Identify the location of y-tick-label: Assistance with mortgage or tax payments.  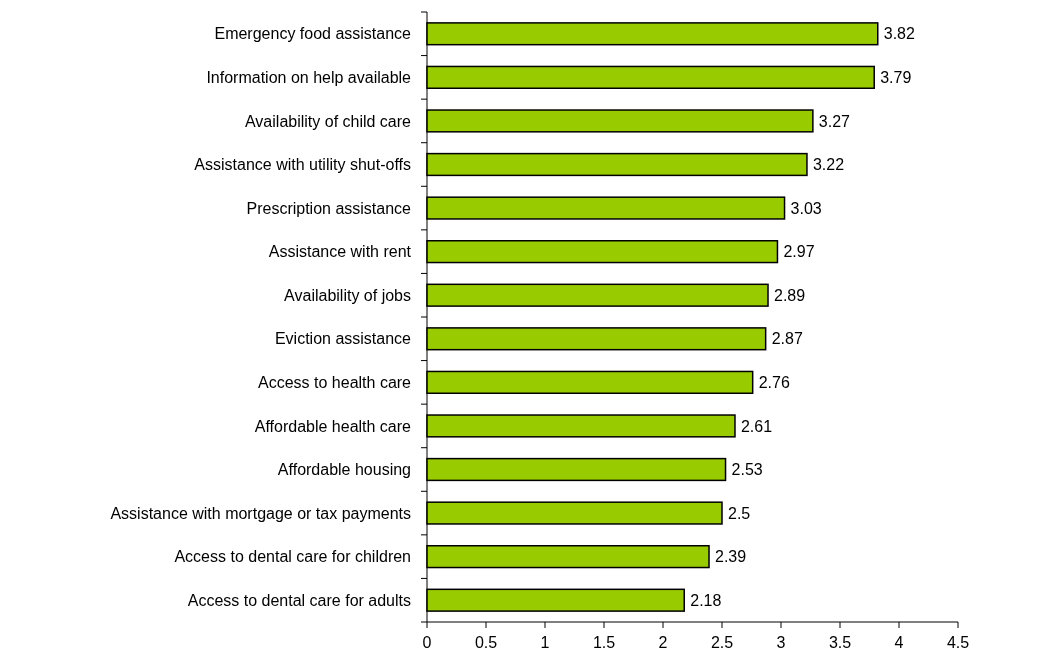
(260, 513).